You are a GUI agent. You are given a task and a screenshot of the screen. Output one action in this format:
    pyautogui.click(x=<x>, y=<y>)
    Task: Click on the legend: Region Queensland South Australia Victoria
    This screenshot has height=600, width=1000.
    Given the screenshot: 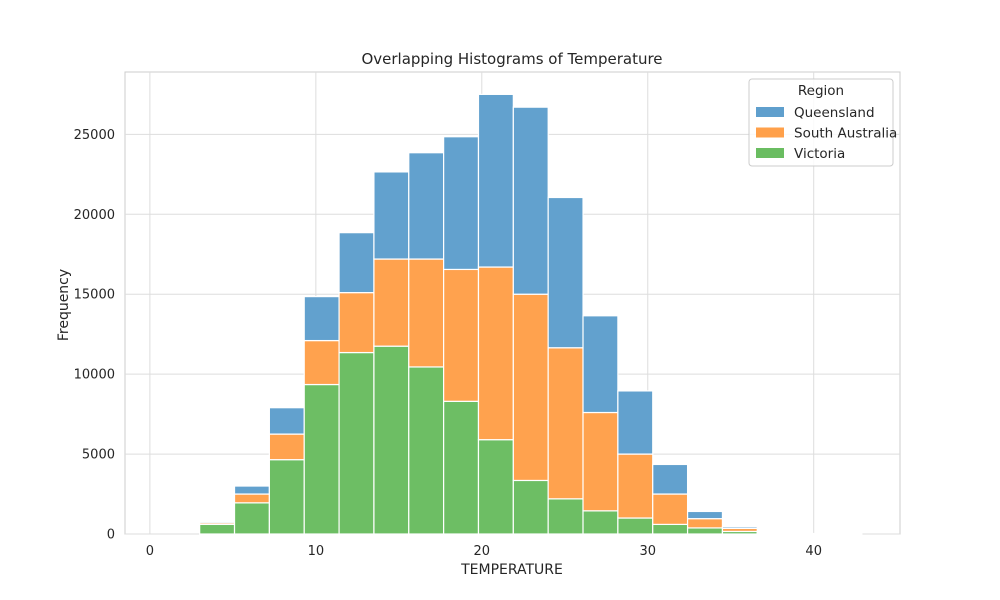 What is the action you would take?
    pyautogui.click(x=822, y=122)
    